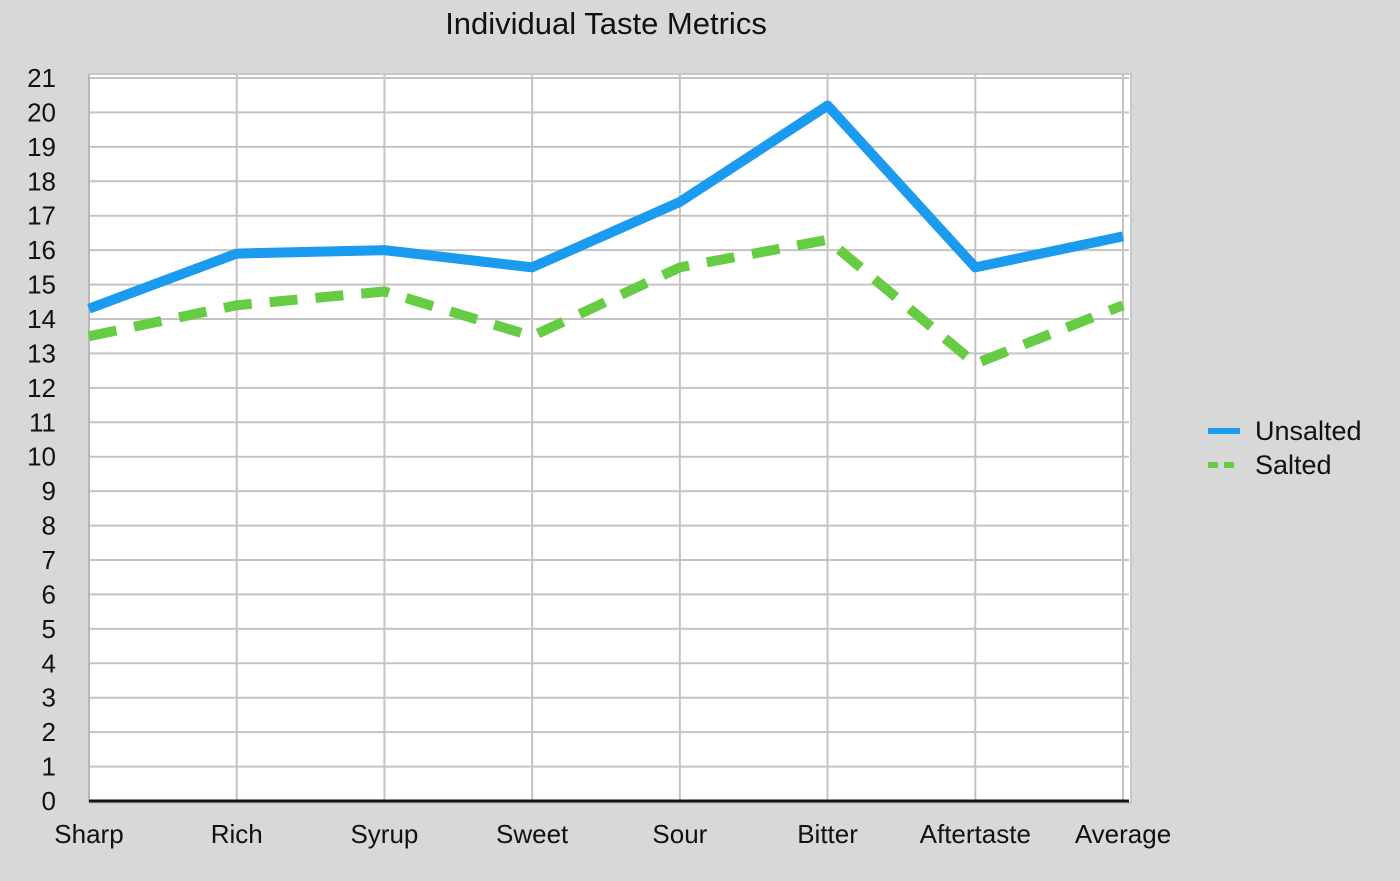  What do you see at coordinates (41, 285) in the screenshot?
I see `y-tick-label: 15` at bounding box center [41, 285].